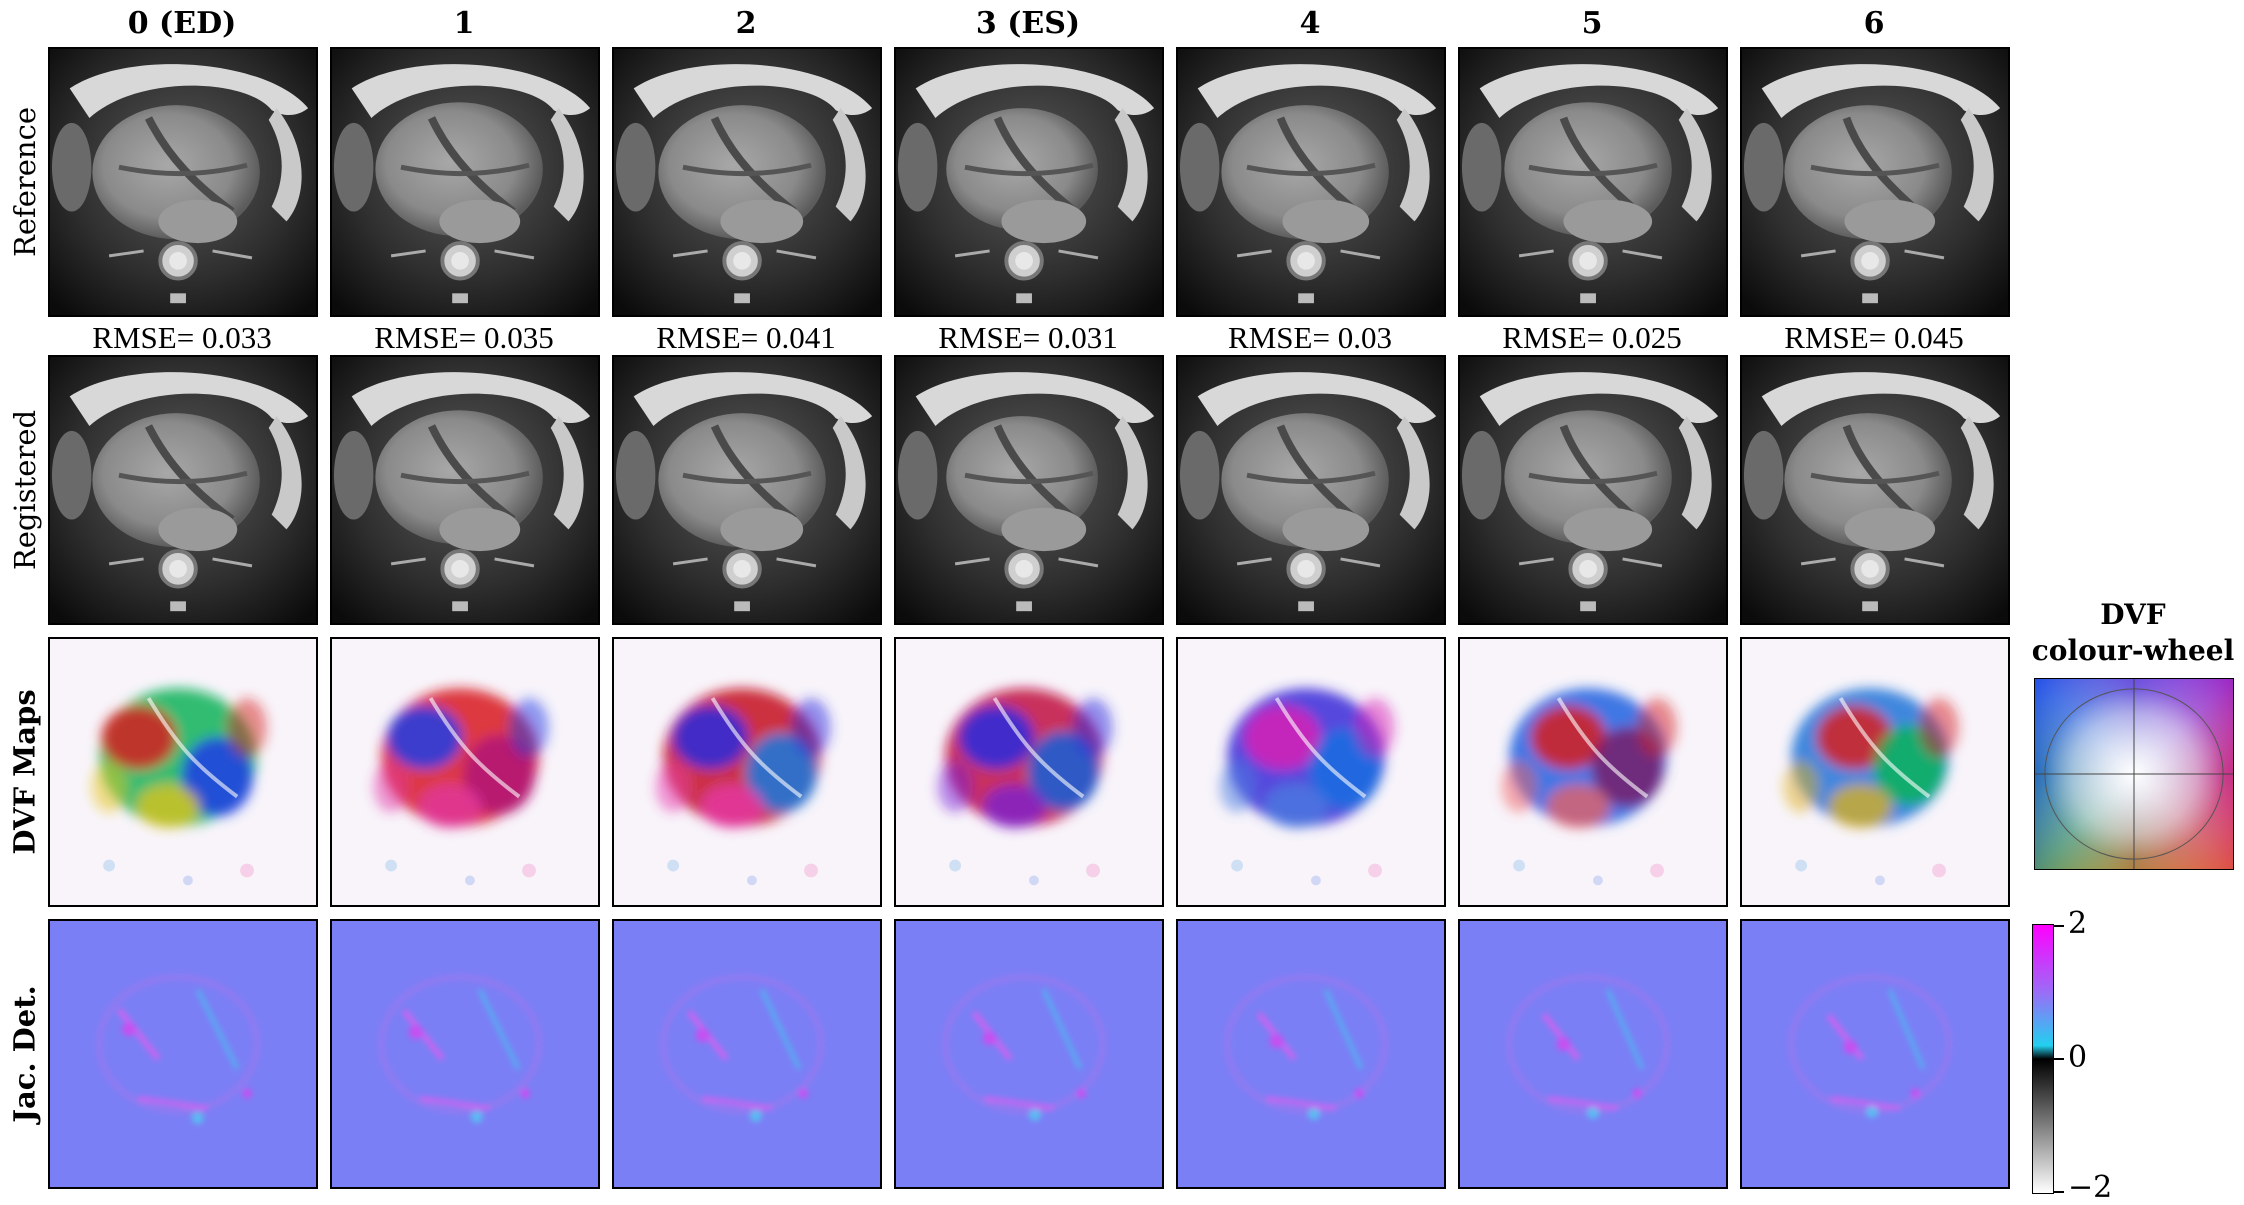 The image size is (2244, 1205). I want to click on row-label-reference-text: Reference, so click(25, 182).